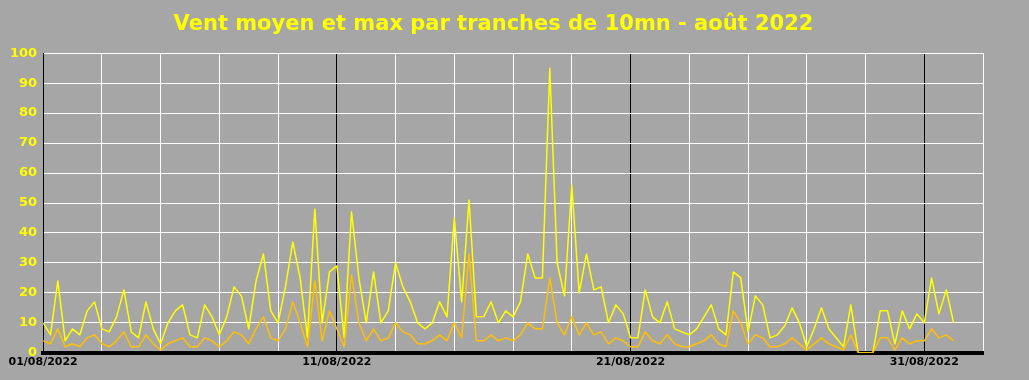 This screenshot has width=1029, height=380. What do you see at coordinates (28, 202) in the screenshot?
I see `y-tick-label: 50` at bounding box center [28, 202].